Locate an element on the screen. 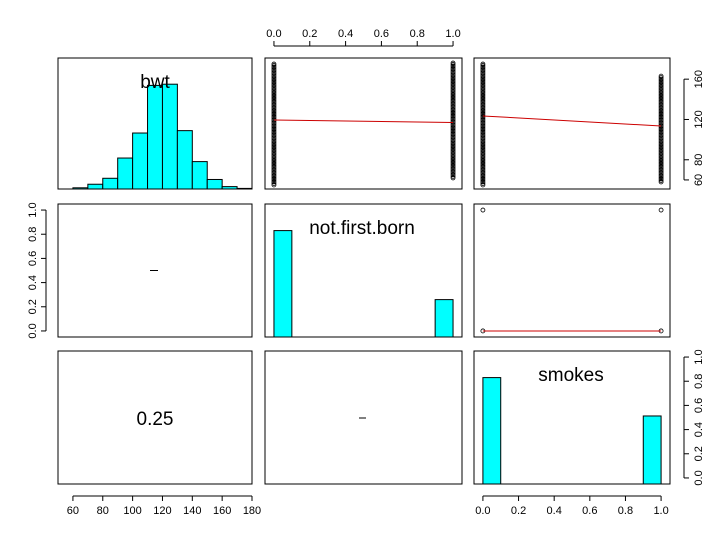  y-axis-smokes-tick-label: 1.0 is located at coordinates (699, 356).